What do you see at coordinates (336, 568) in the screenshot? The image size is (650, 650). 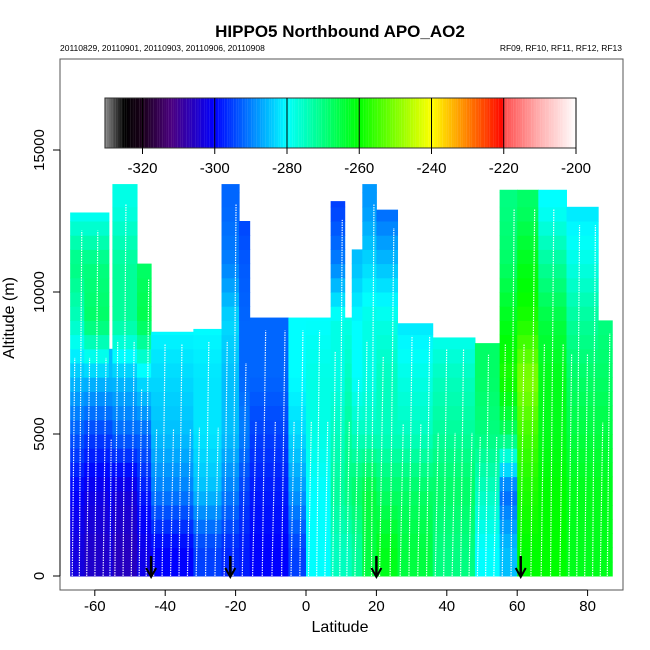 I see `sounding-arrows` at bounding box center [336, 568].